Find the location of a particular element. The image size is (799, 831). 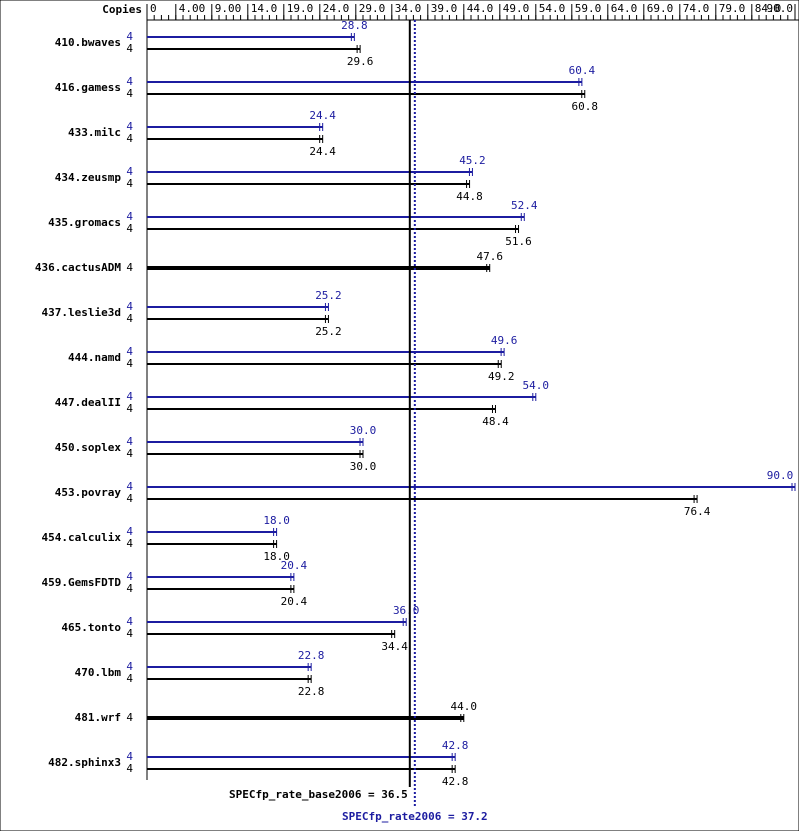

x-tick-label: 24.0 is located at coordinates (336, 8).